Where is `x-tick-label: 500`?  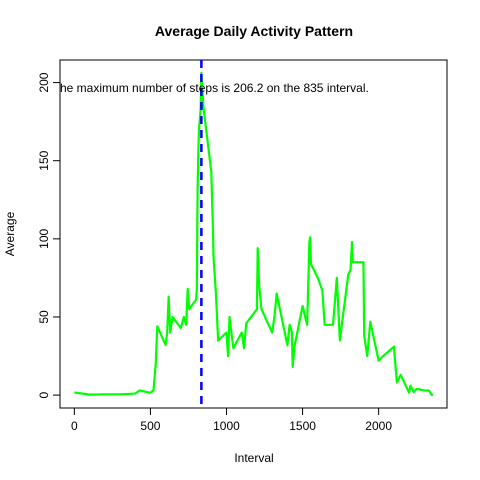 x-tick-label: 500 is located at coordinates (150, 426).